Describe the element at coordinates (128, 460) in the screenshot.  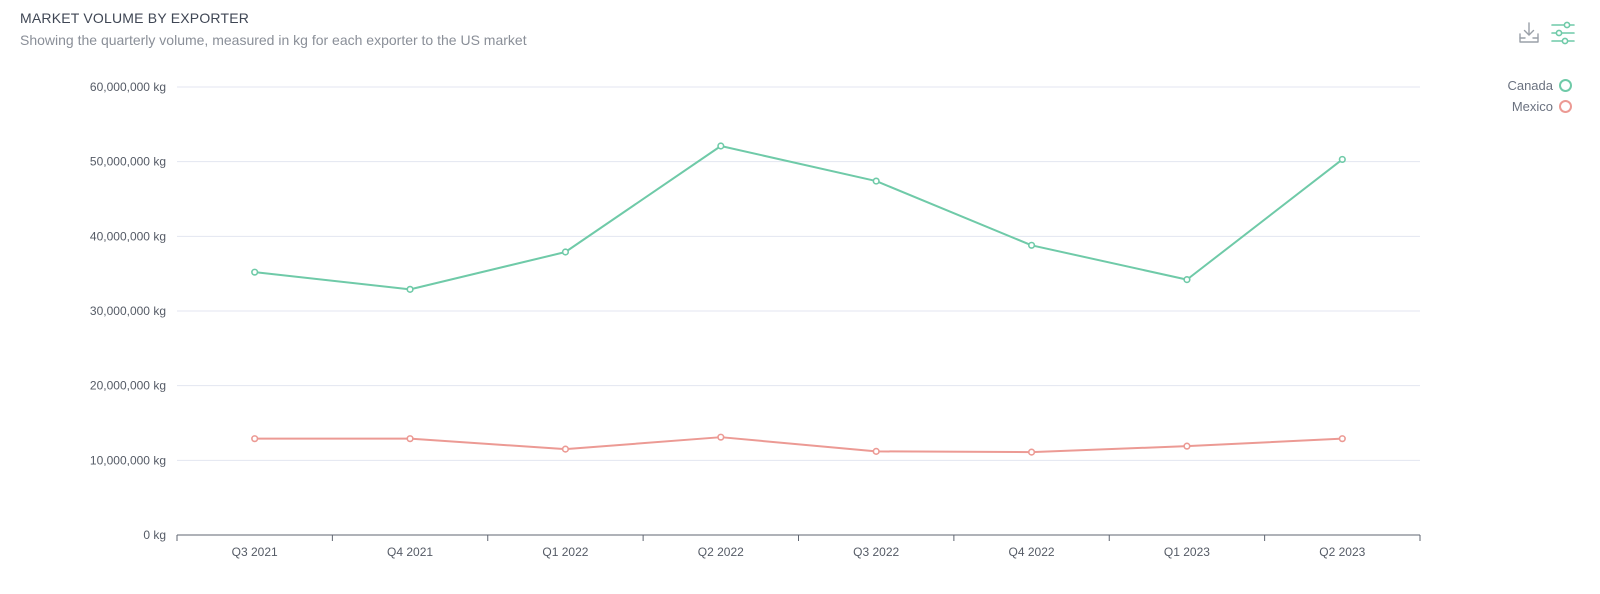
I see `y-tick-label: 10,000,000 kg` at that location.